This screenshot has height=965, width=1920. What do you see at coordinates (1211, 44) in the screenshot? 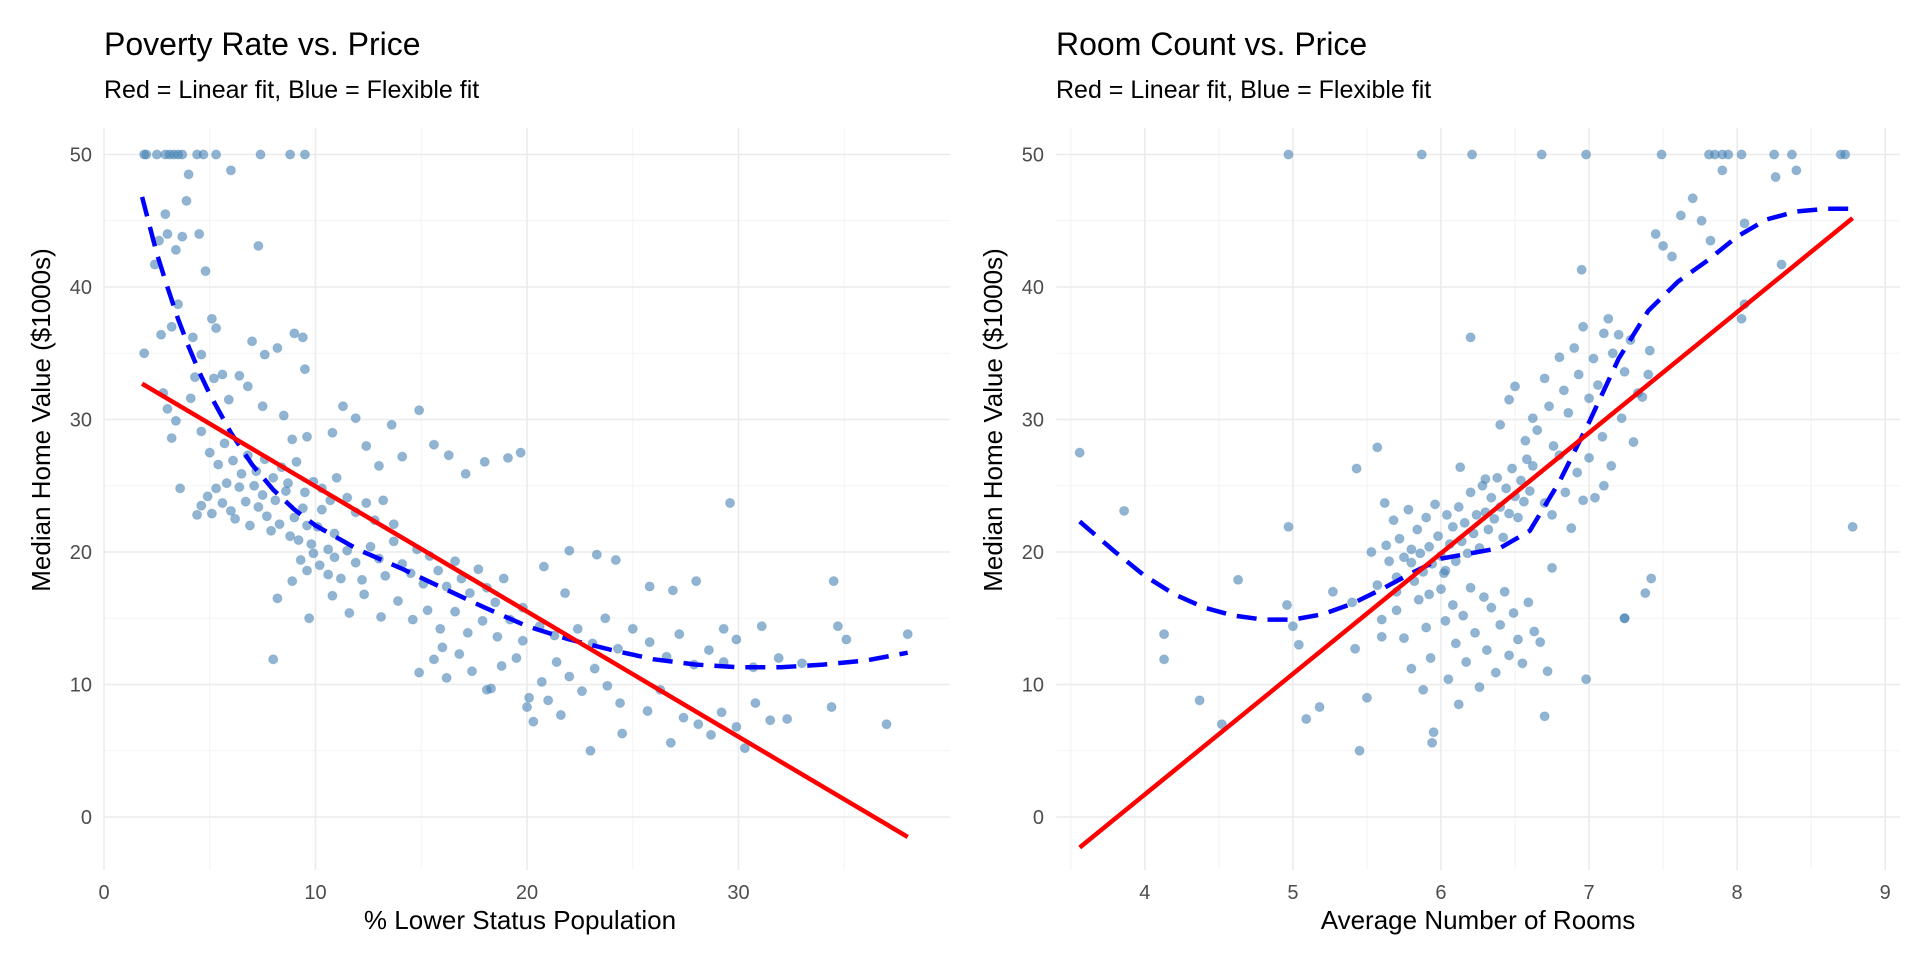
I see `chart-title: Room Count vs. Price` at bounding box center [1211, 44].